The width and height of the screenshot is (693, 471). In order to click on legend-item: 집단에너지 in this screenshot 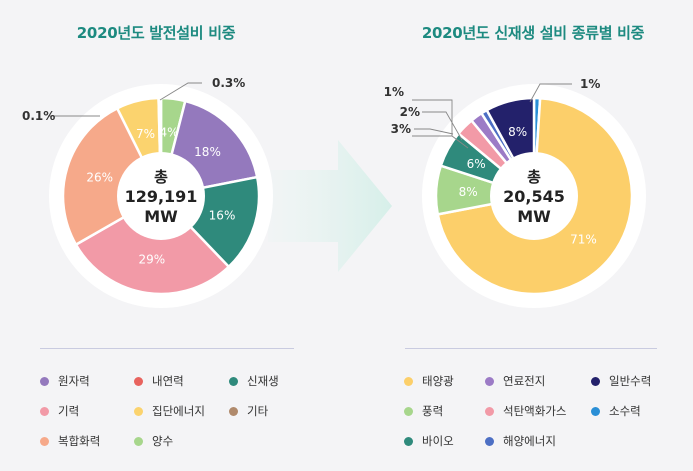, I will do `click(169, 411)`.